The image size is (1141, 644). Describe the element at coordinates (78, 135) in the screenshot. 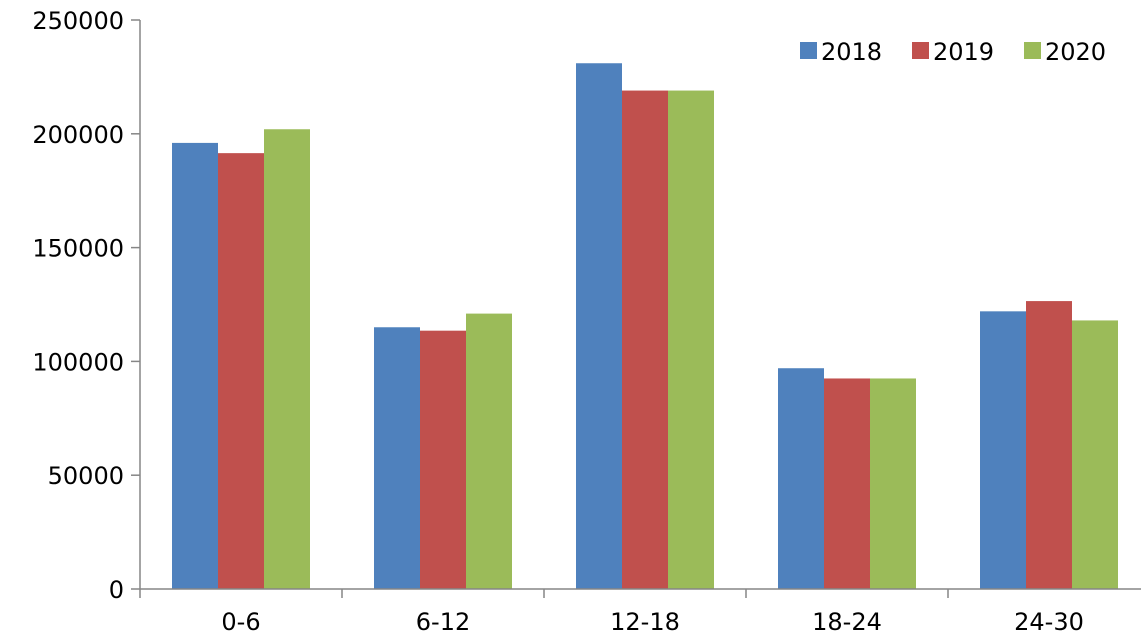

I see `y-tick-label: 200000` at that location.